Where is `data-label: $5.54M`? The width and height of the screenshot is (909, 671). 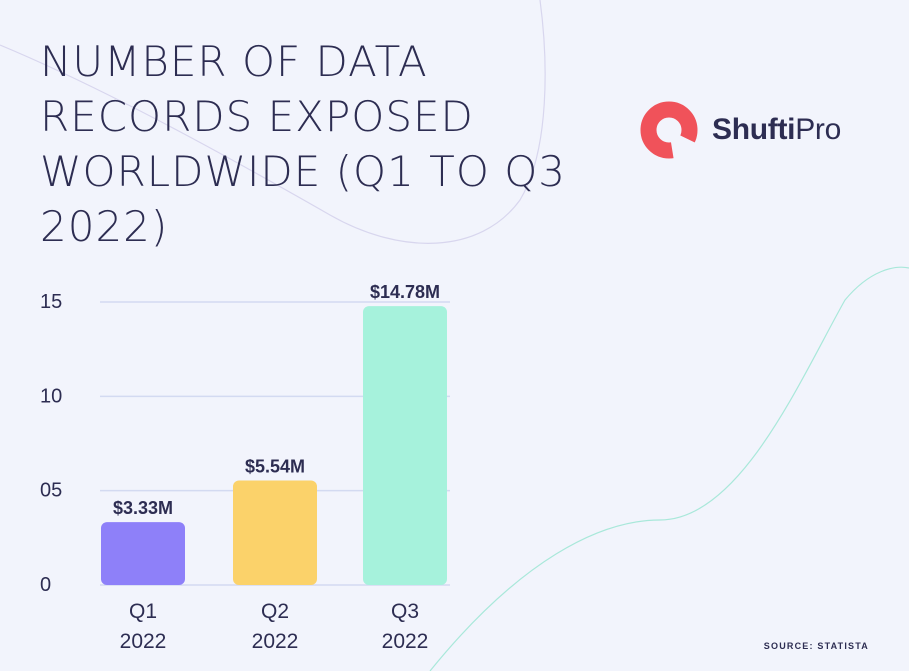
data-label: $5.54M is located at coordinates (275, 466).